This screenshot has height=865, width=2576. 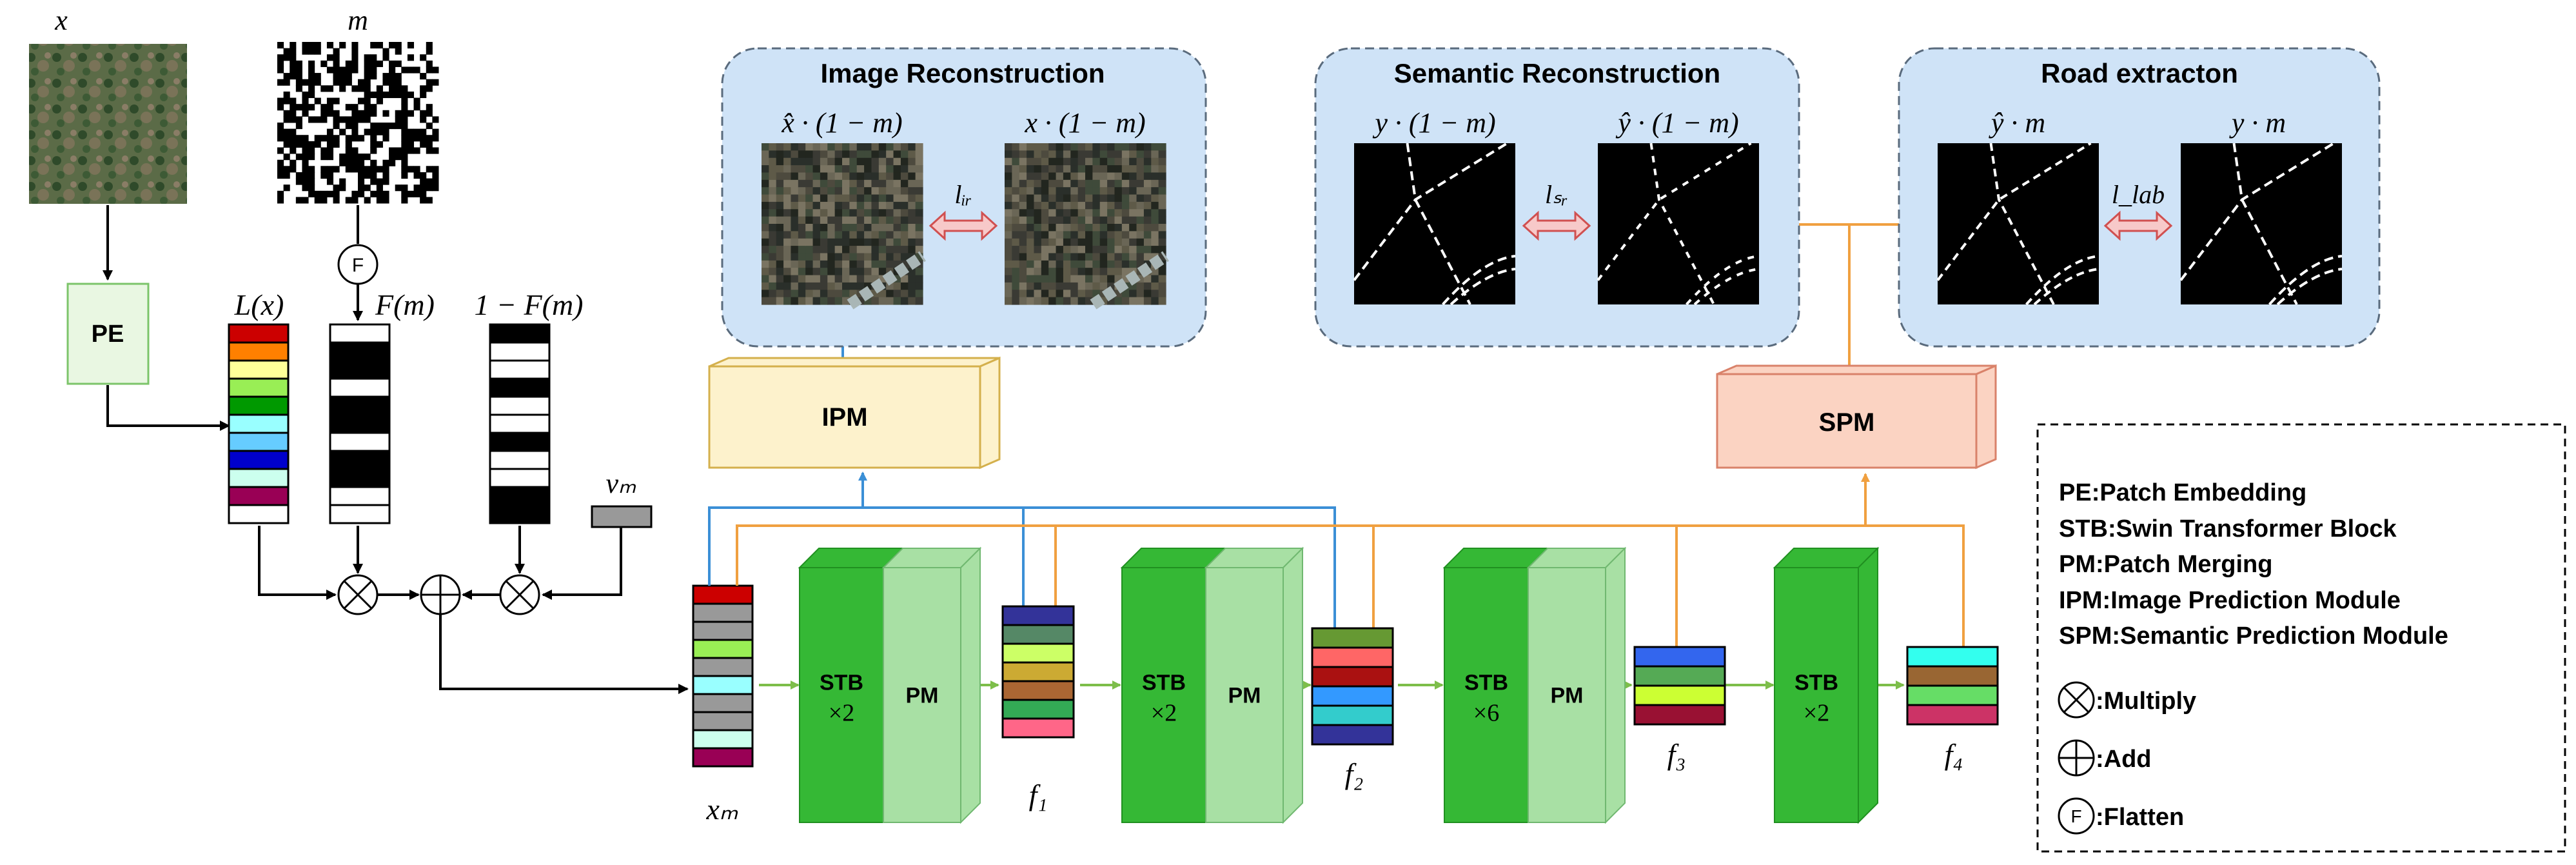 I want to click on legend-pm: PM:Patch Merging, so click(x=2165, y=564).